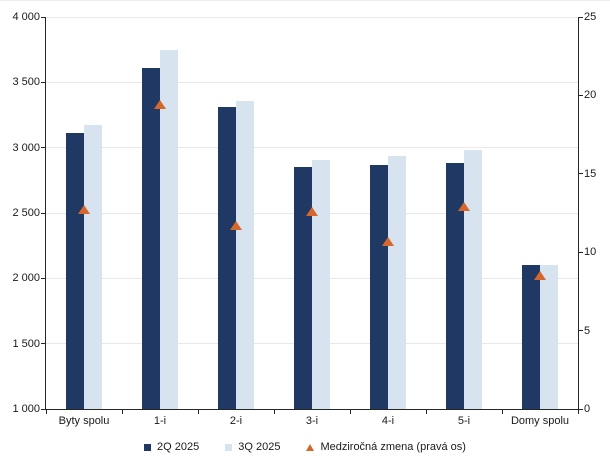 Image resolution: width=610 pixels, height=470 pixels. What do you see at coordinates (388, 421) in the screenshot?
I see `category-label-4-i: 4-i` at bounding box center [388, 421].